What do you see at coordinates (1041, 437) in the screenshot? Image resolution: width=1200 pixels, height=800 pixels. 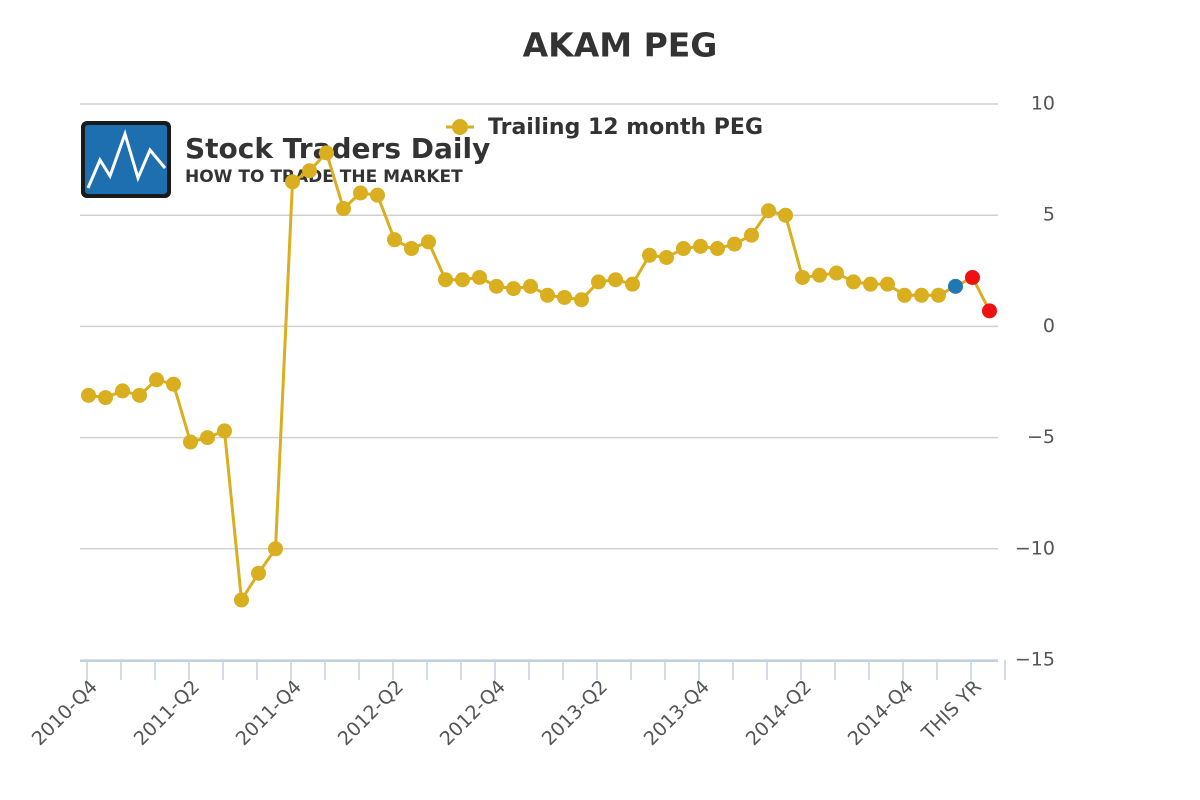 I see `y-tick-label: −5` at bounding box center [1041, 437].